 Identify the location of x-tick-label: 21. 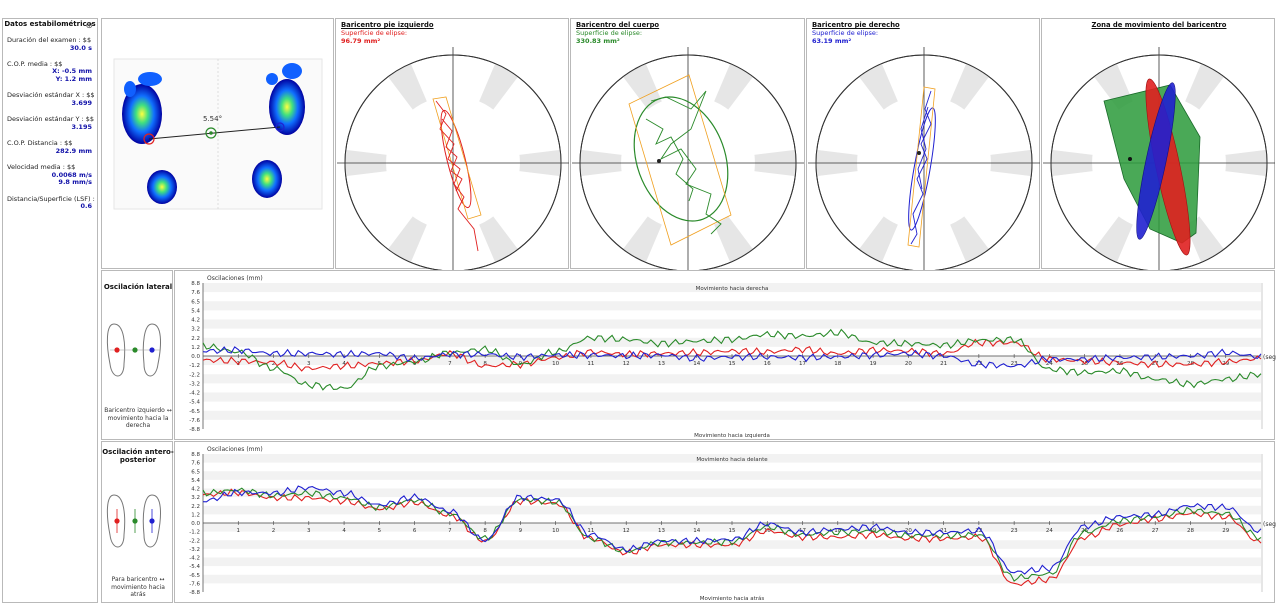
(943, 531).